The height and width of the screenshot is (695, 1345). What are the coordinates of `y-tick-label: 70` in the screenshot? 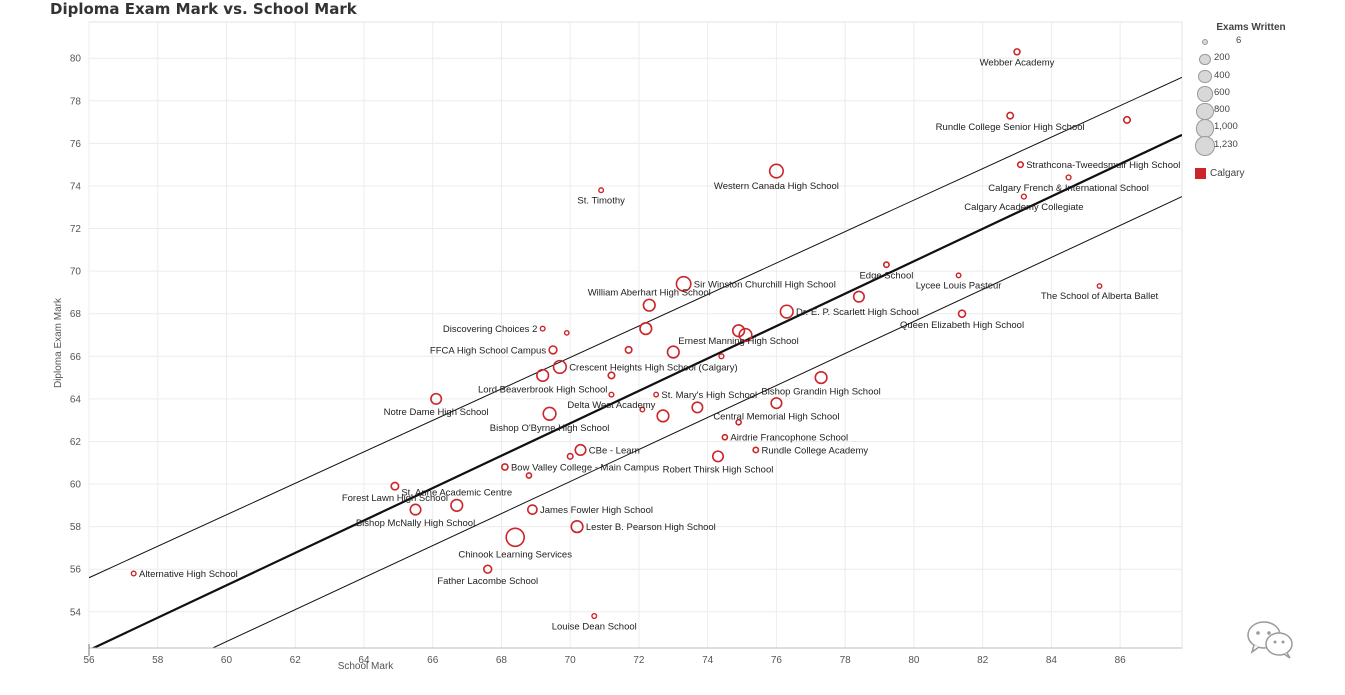 It's located at (76, 272).